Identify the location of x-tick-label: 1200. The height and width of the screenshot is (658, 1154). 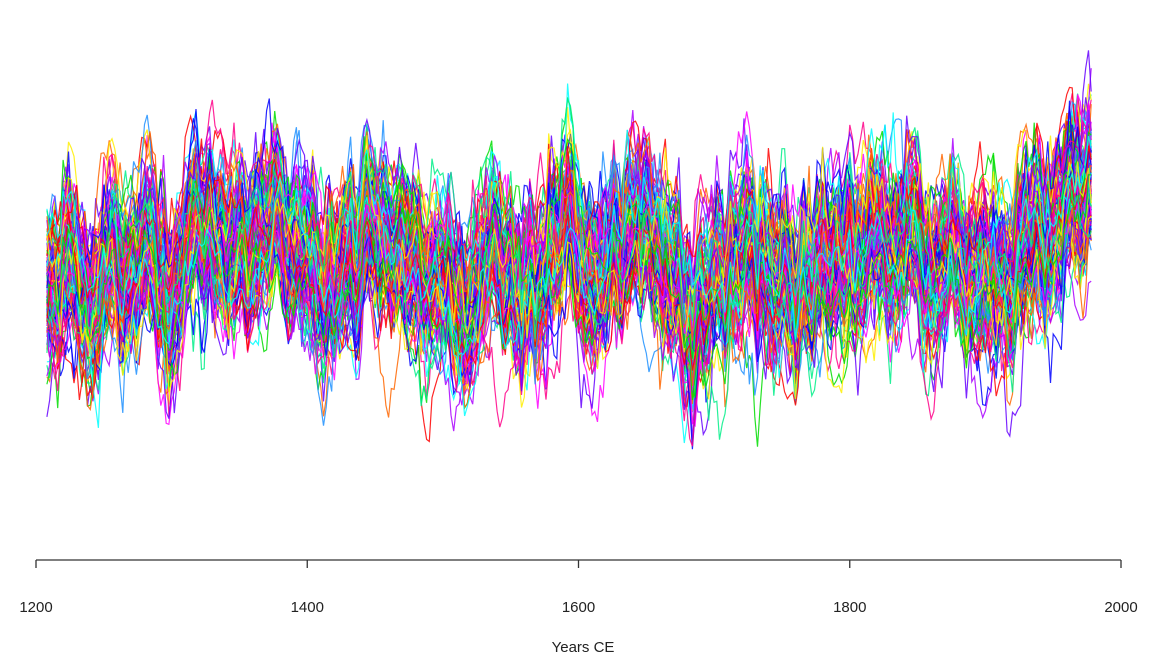
(35, 607).